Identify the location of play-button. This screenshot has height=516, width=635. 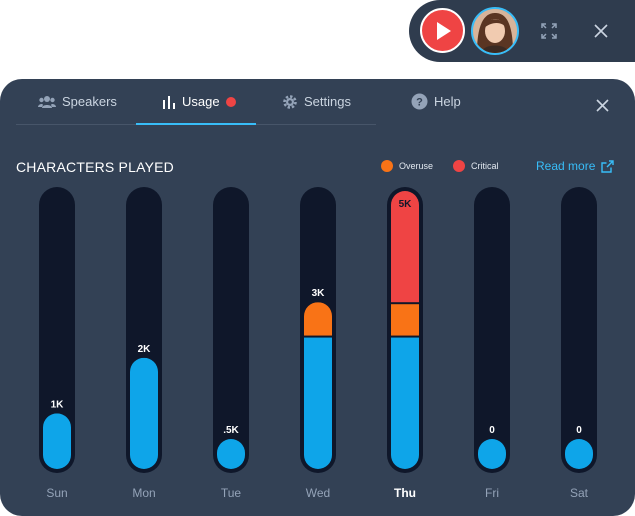
(442, 30).